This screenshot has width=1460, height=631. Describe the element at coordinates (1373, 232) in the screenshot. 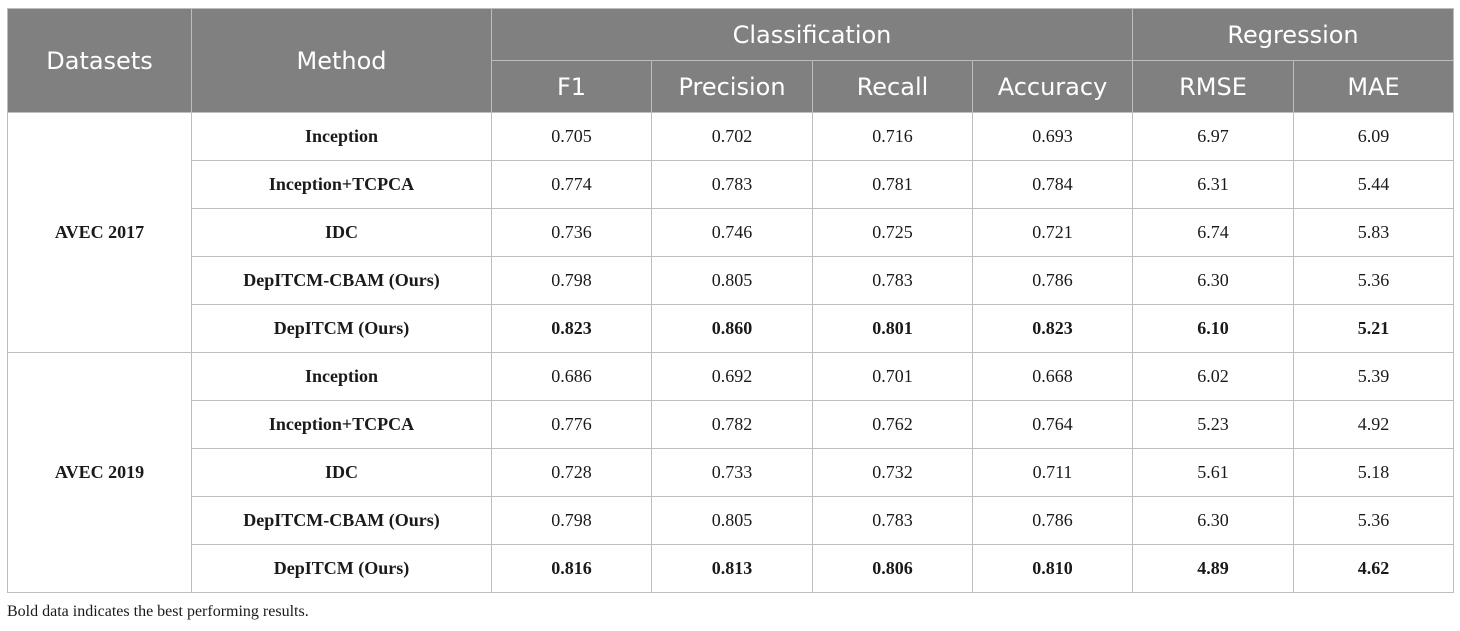

I see `mae-cell: 5.83` at that location.